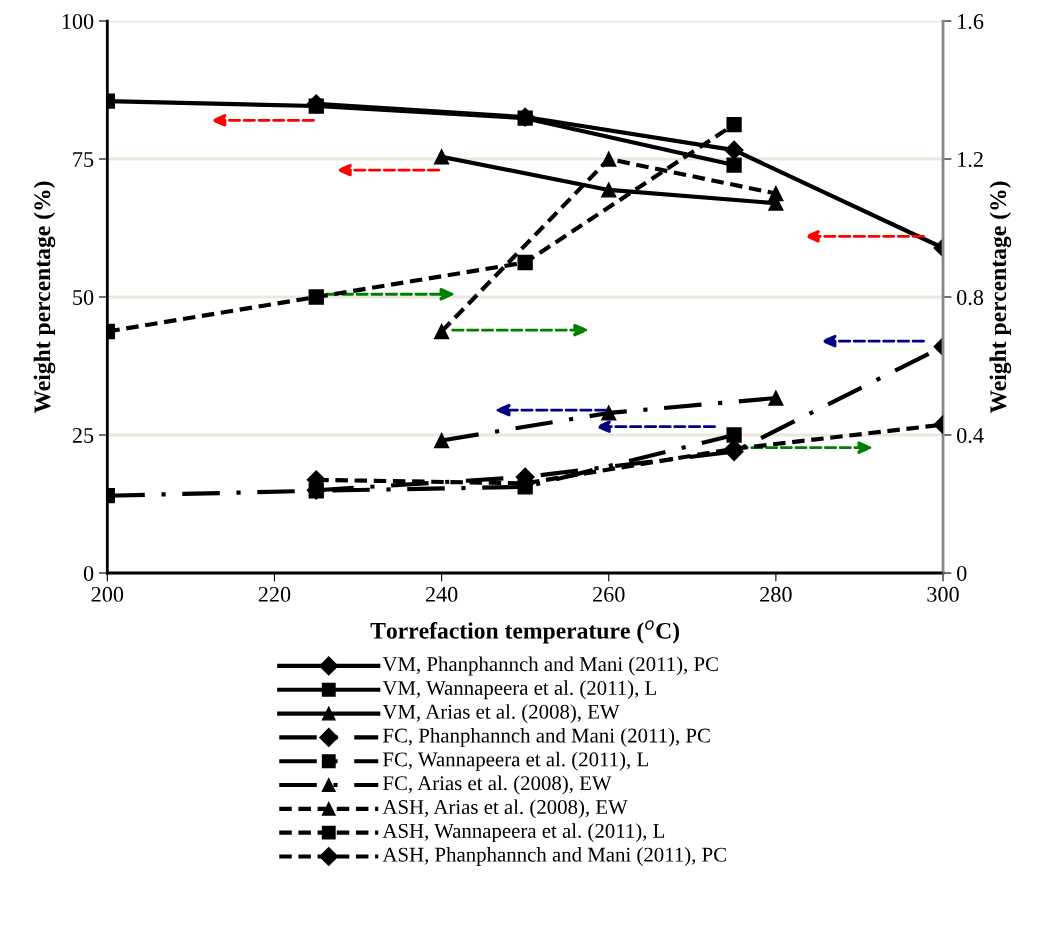 The image size is (1042, 934). Describe the element at coordinates (519, 690) in the screenshot. I see `legend-label: VM, Wannapeera et al. (2011), L` at that location.